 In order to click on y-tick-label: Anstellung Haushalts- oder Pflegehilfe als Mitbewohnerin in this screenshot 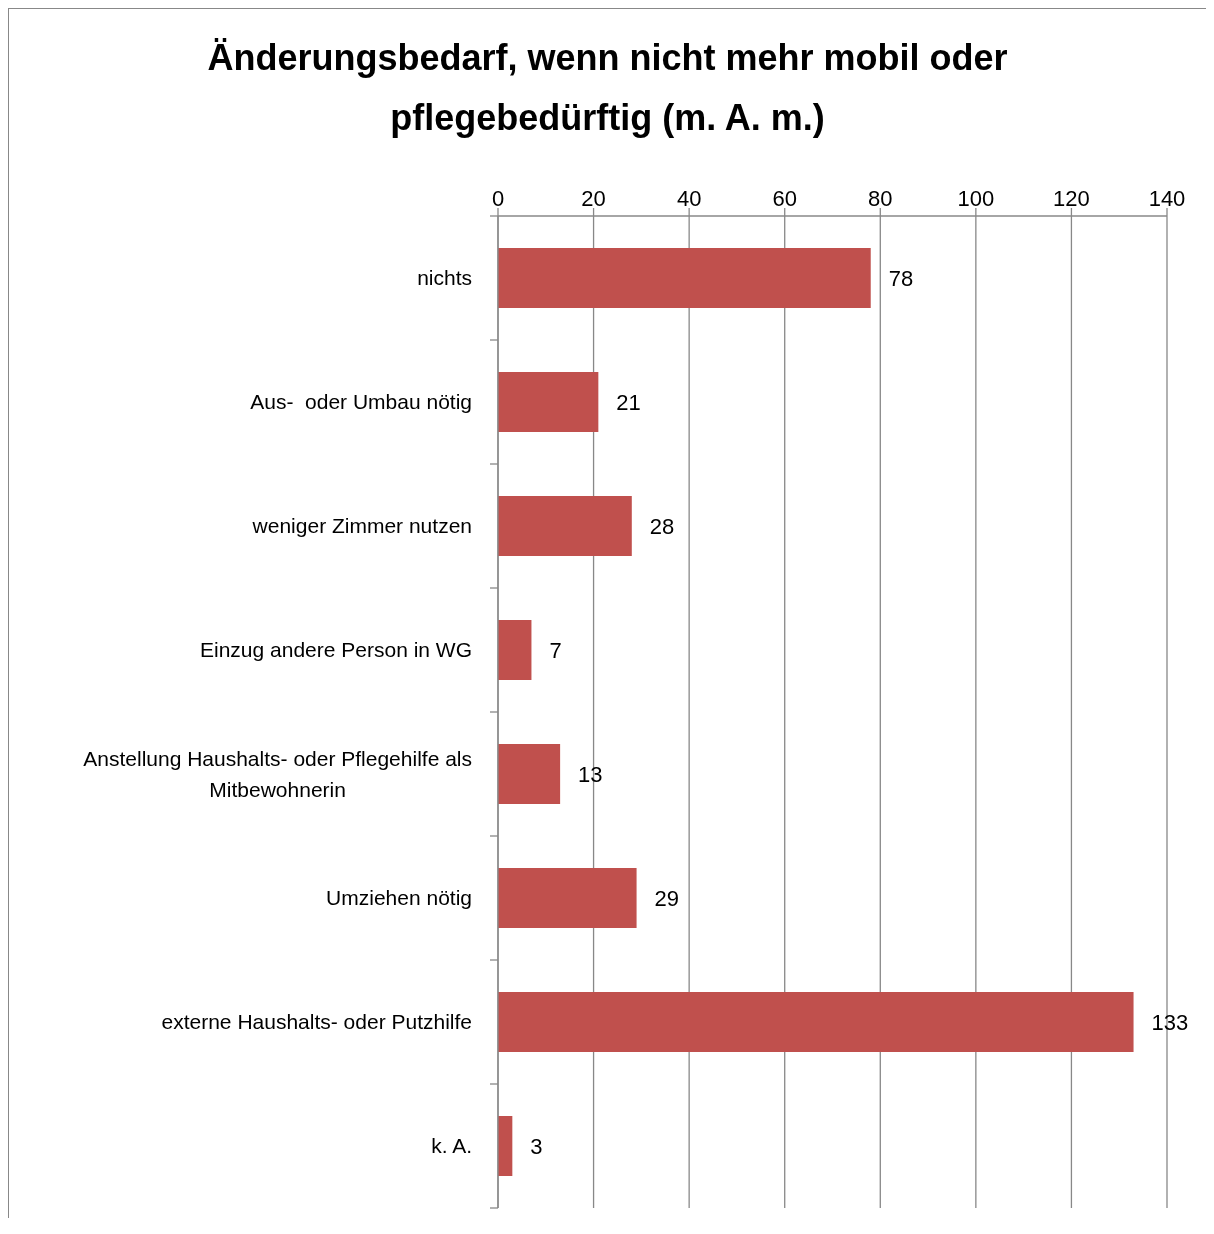, I will do `click(277, 774)`.